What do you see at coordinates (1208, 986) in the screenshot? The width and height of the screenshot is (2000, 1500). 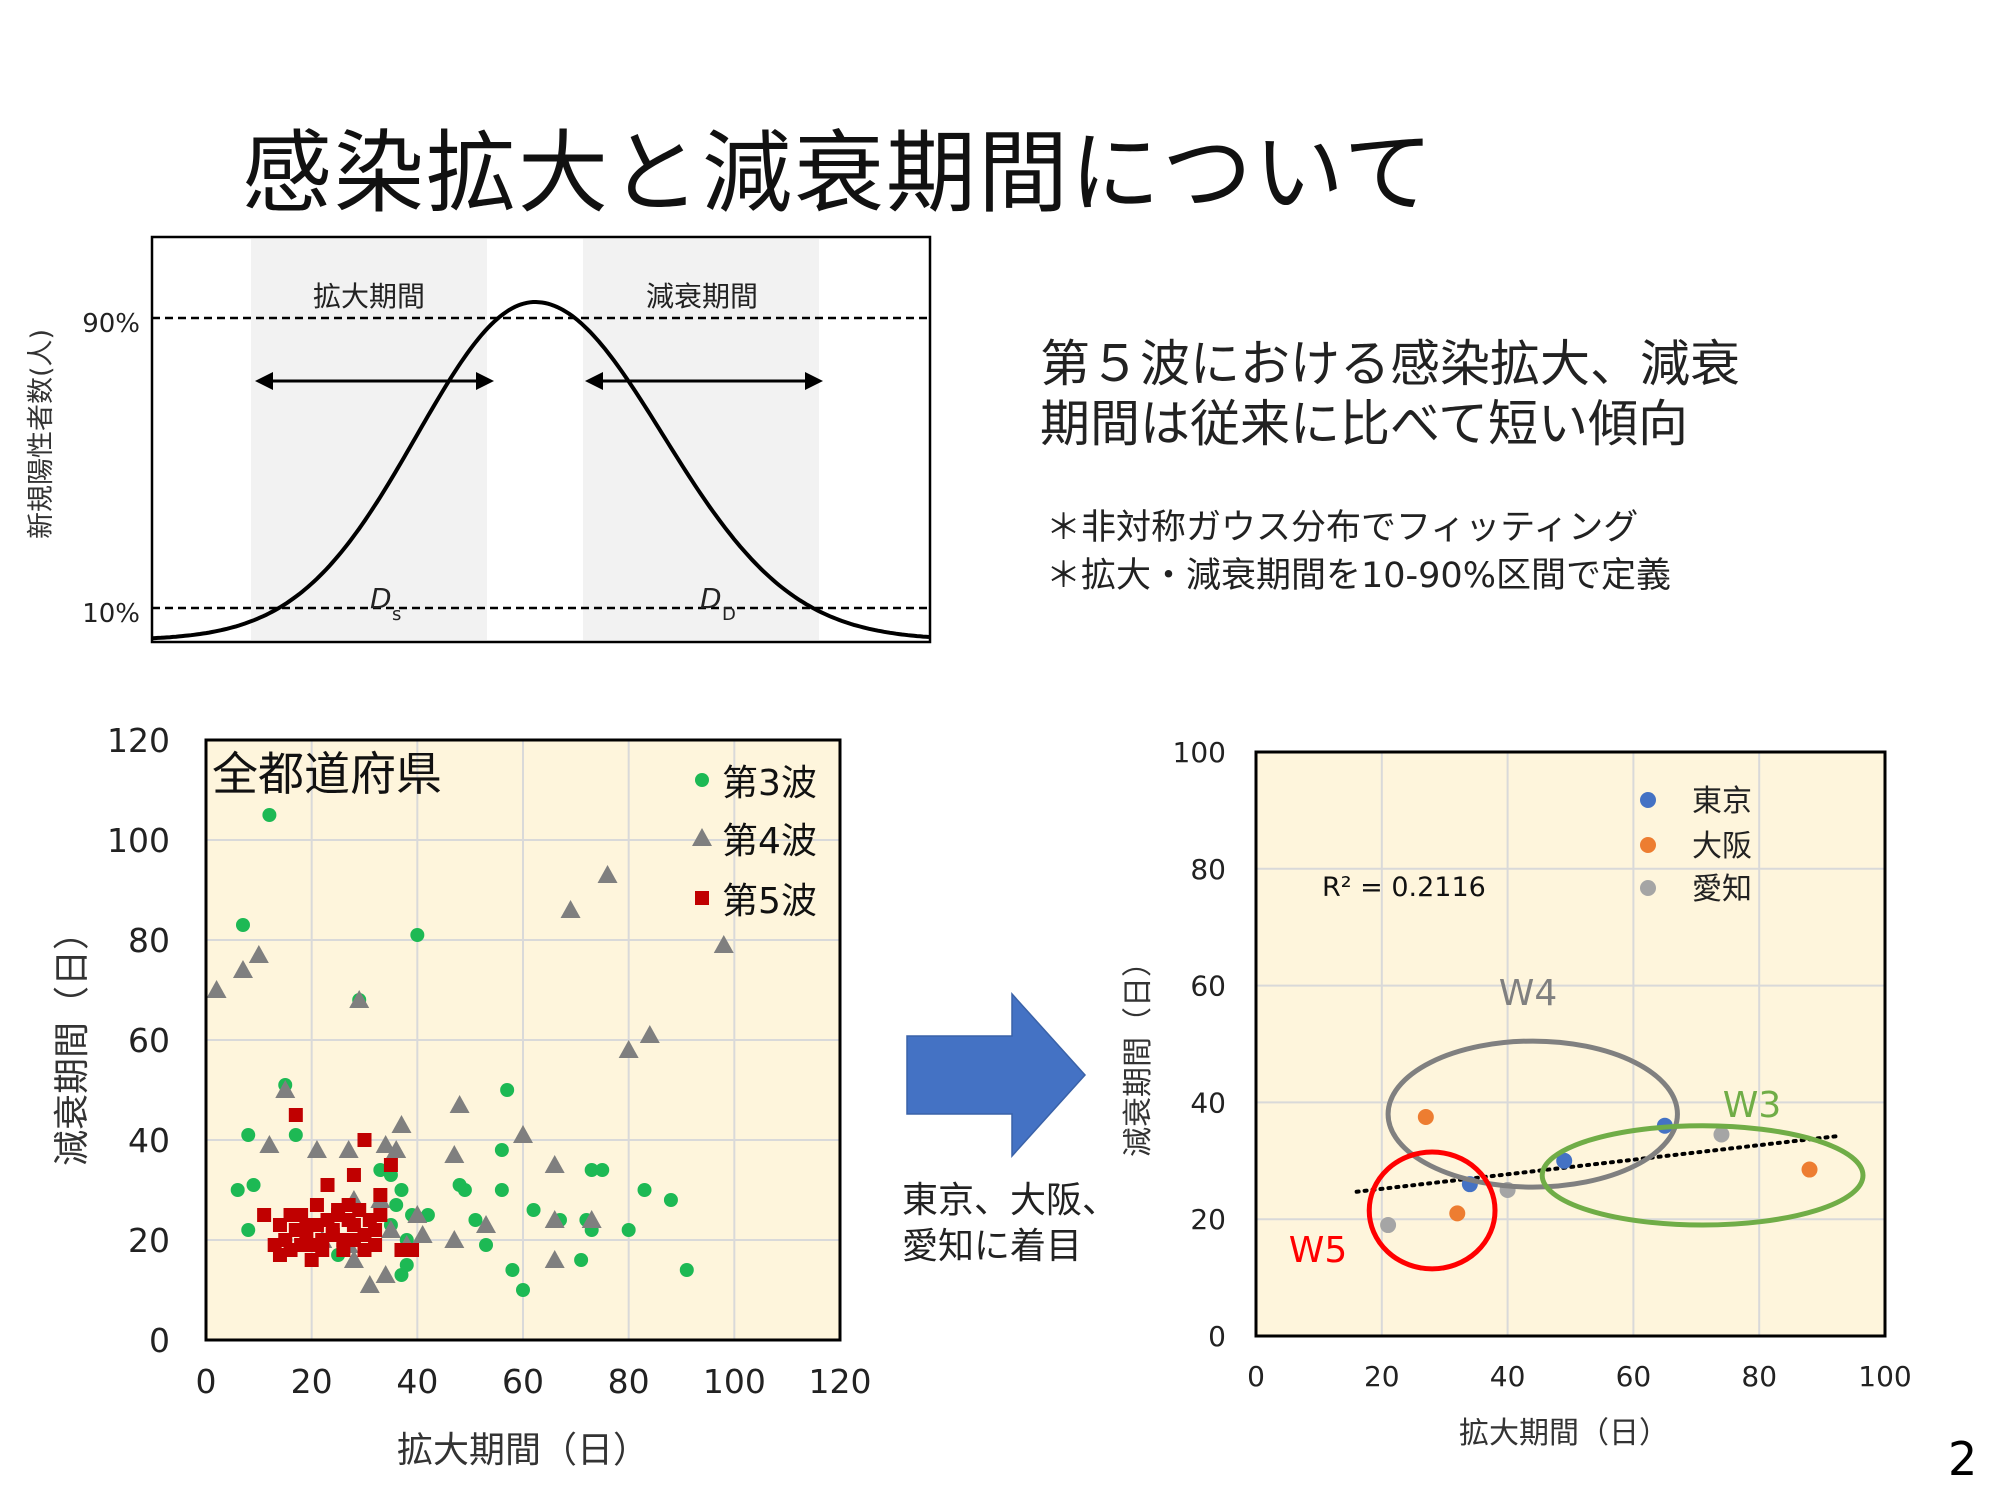 I see `y-tick-label: 60` at bounding box center [1208, 986].